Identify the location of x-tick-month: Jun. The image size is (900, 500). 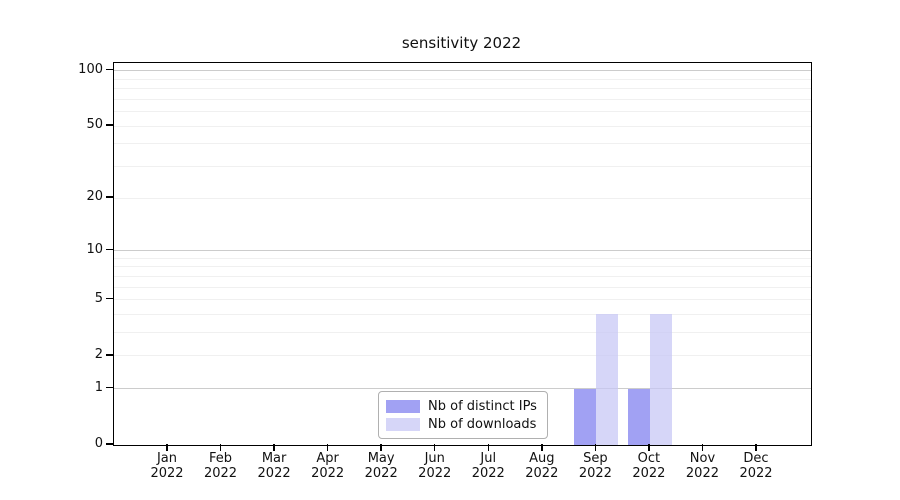
(434, 458).